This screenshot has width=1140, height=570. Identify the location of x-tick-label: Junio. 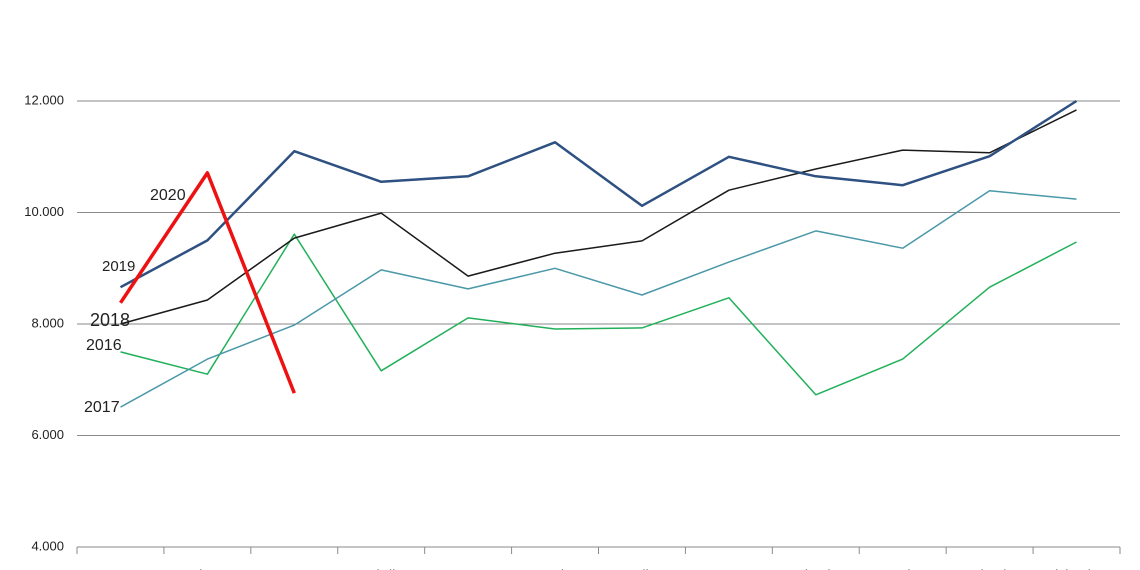
(555, 568).